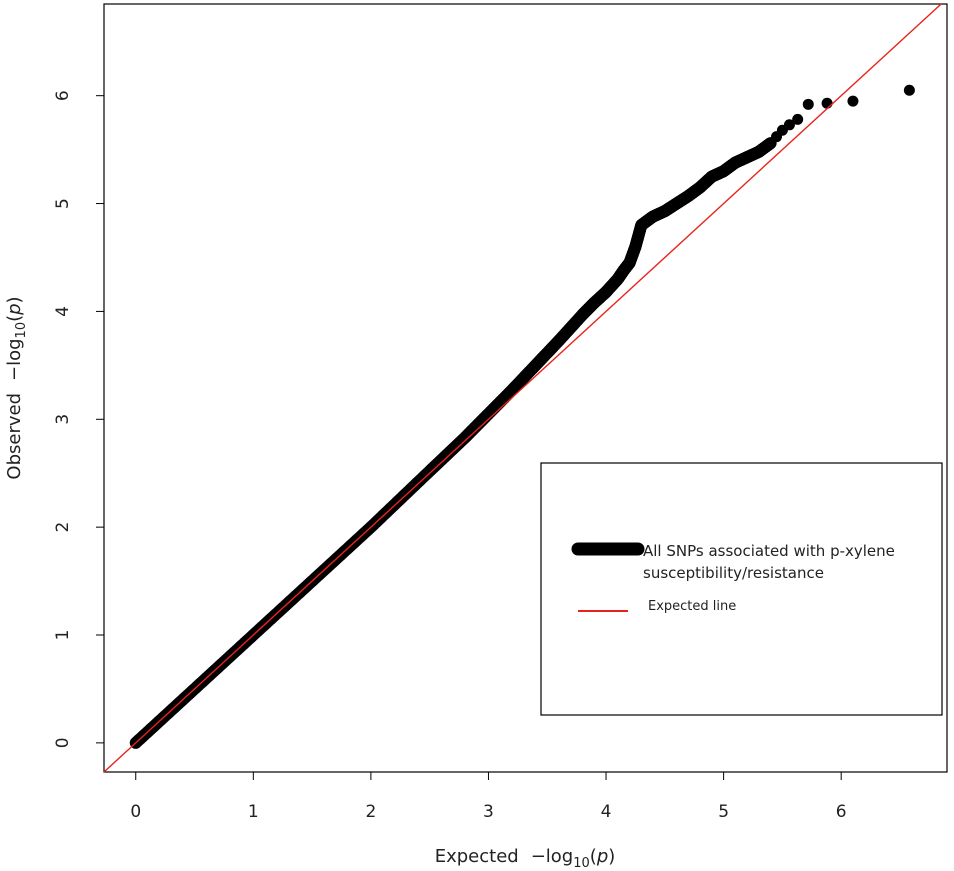 This screenshot has height=871, width=954. What do you see at coordinates (78, 419) in the screenshot?
I see `y-axis: 0 1 2 3 4 5 6` at bounding box center [78, 419].